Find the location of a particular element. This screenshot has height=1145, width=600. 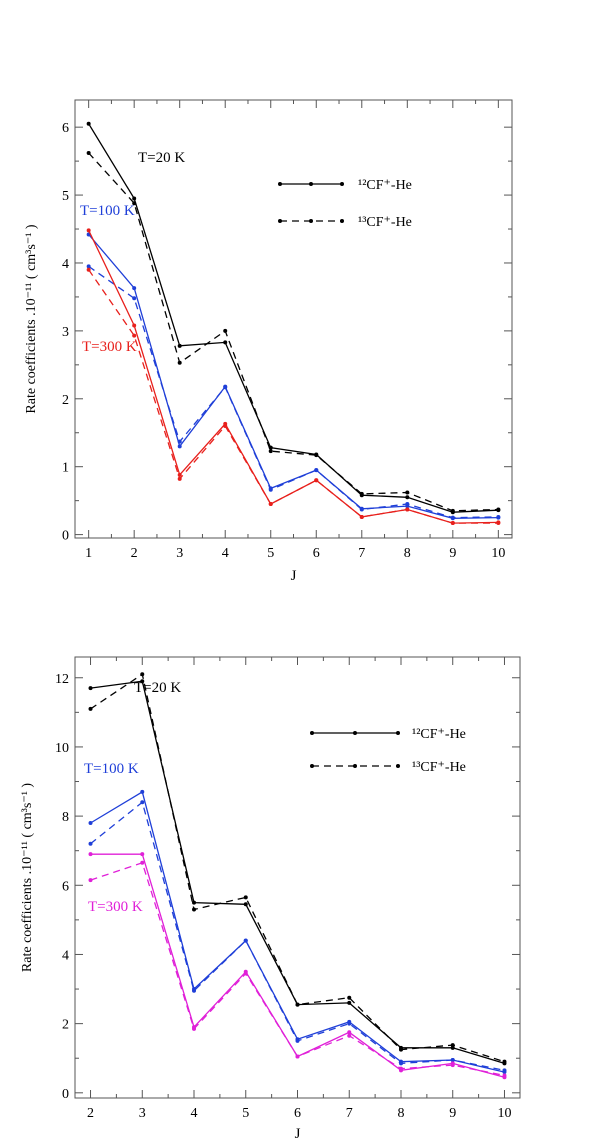

y-tick-label: 12 is located at coordinates (62, 679).